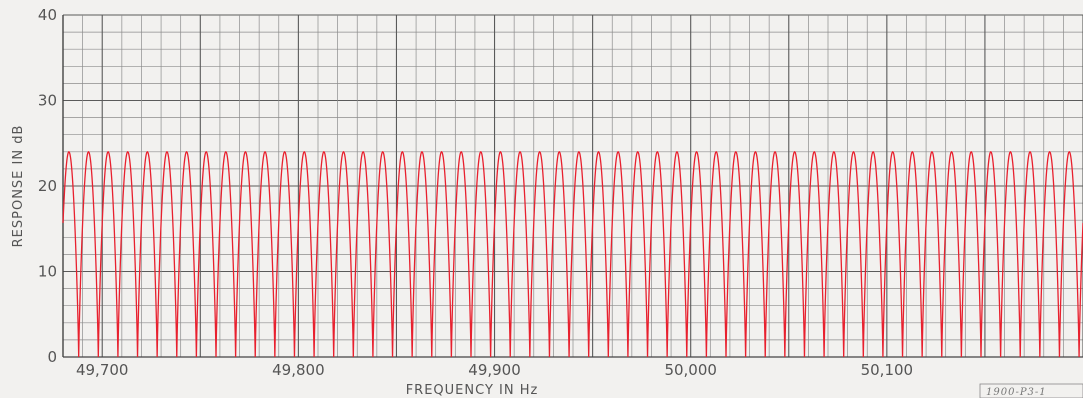 The image size is (1083, 398). Describe the element at coordinates (472, 390) in the screenshot. I see `x-axis-title: FREQUENCY IN Hz` at that location.